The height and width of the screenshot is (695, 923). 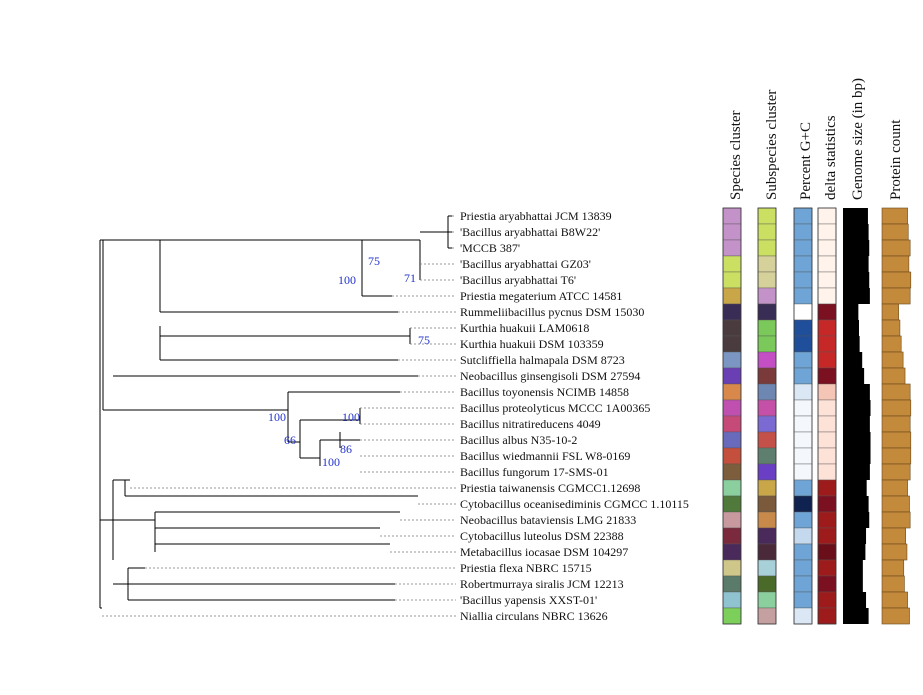 What do you see at coordinates (858, 139) in the screenshot?
I see `column-header: Genome size (in bp)` at bounding box center [858, 139].